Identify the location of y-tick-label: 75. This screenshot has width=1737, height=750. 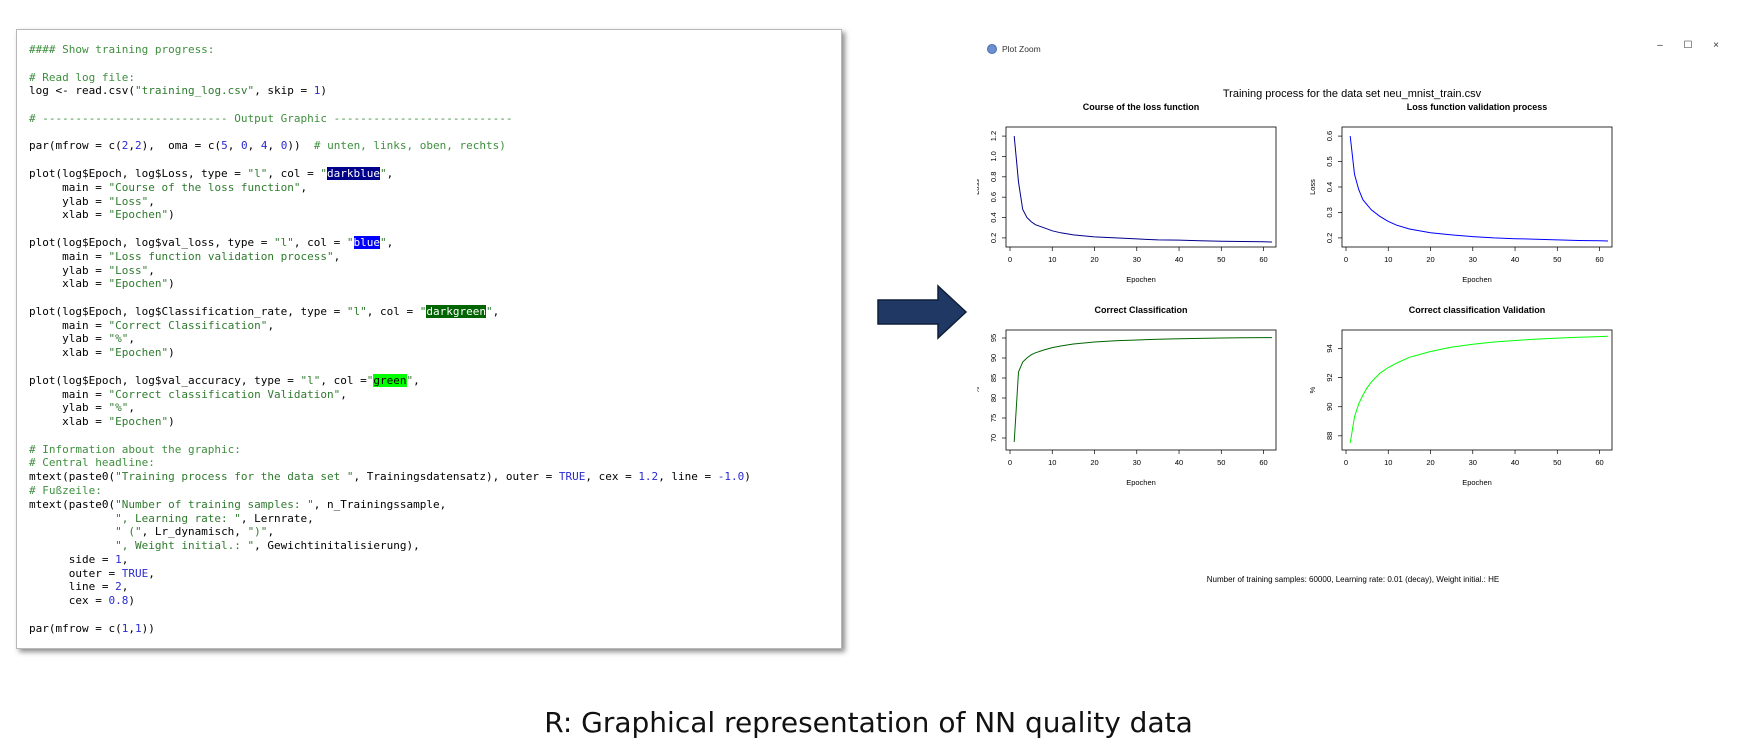
(993, 418).